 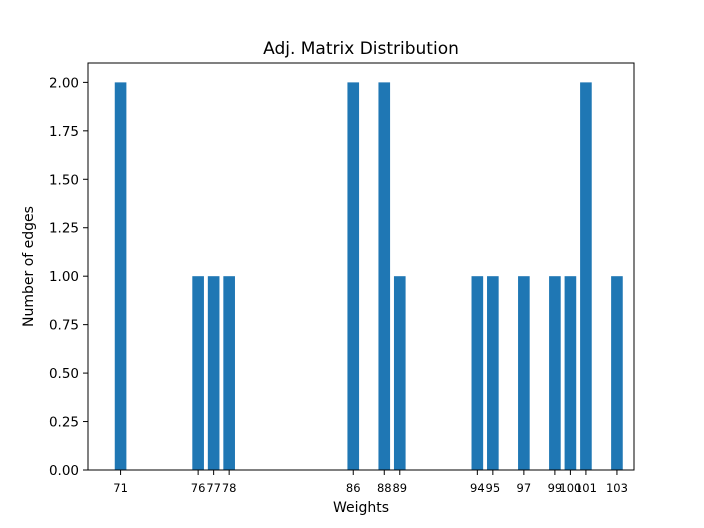 What do you see at coordinates (570, 488) in the screenshot?
I see `x-tick-label: 100` at bounding box center [570, 488].